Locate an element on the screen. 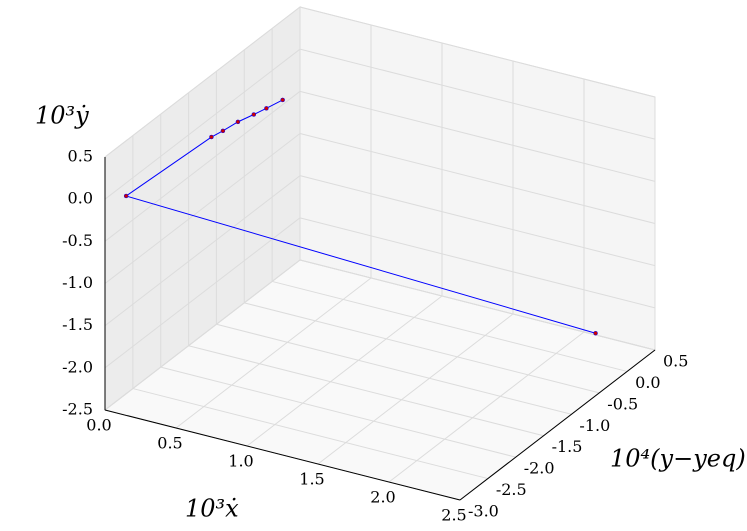  z-tick-label: -1.0 is located at coordinates (77, 282).